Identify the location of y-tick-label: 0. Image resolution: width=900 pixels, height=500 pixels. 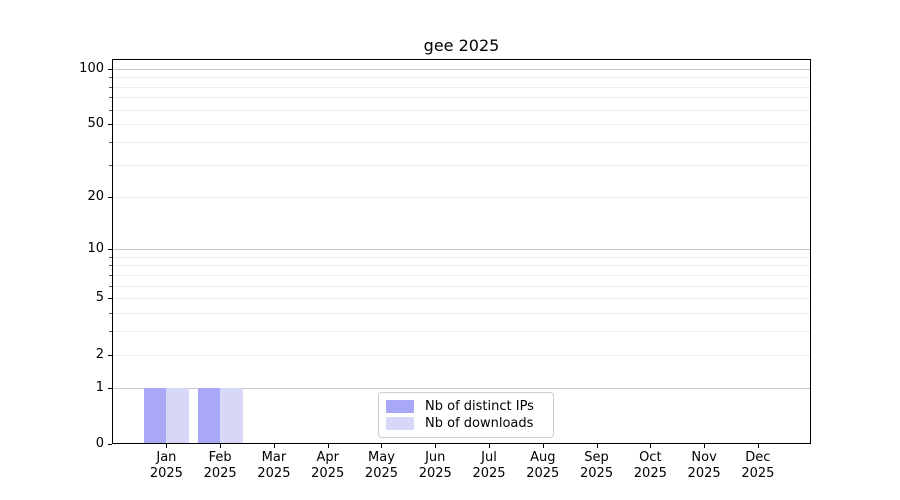
(99, 443).